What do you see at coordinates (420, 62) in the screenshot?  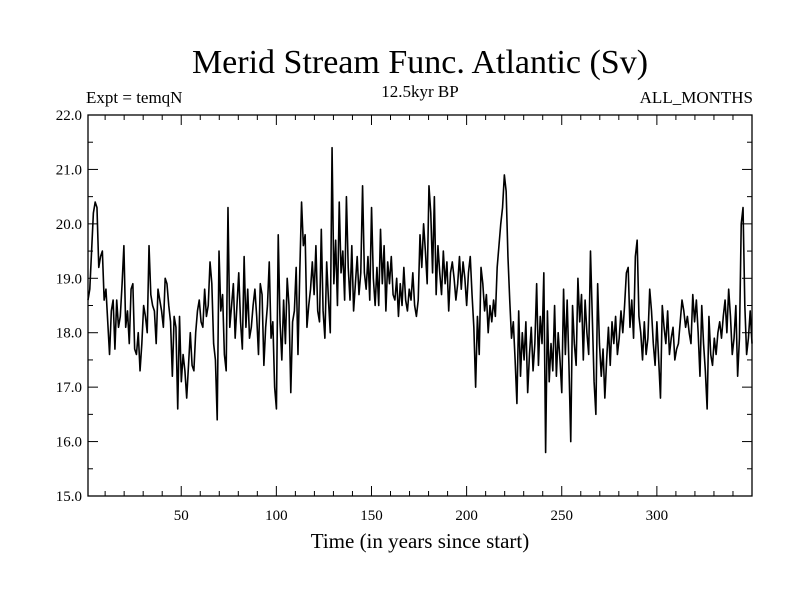 I see `chart-title: Merid Stream Func. Atlantic (Sv)` at bounding box center [420, 62].